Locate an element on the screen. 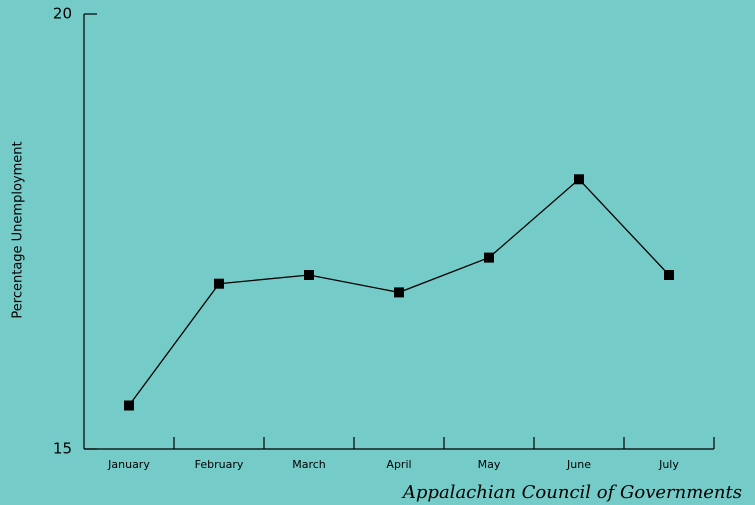 The width and height of the screenshot is (755, 505). y-axis-label: Percentage Unemployment is located at coordinates (18, 229).